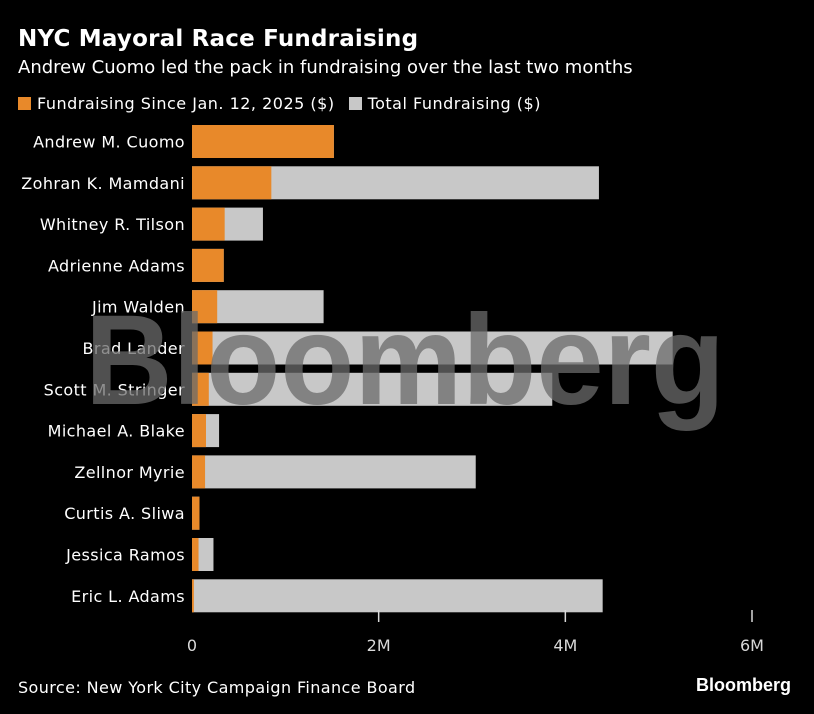  What do you see at coordinates (454, 103) in the screenshot?
I see `legend-label-total: Total Fundraising ($)` at bounding box center [454, 103].